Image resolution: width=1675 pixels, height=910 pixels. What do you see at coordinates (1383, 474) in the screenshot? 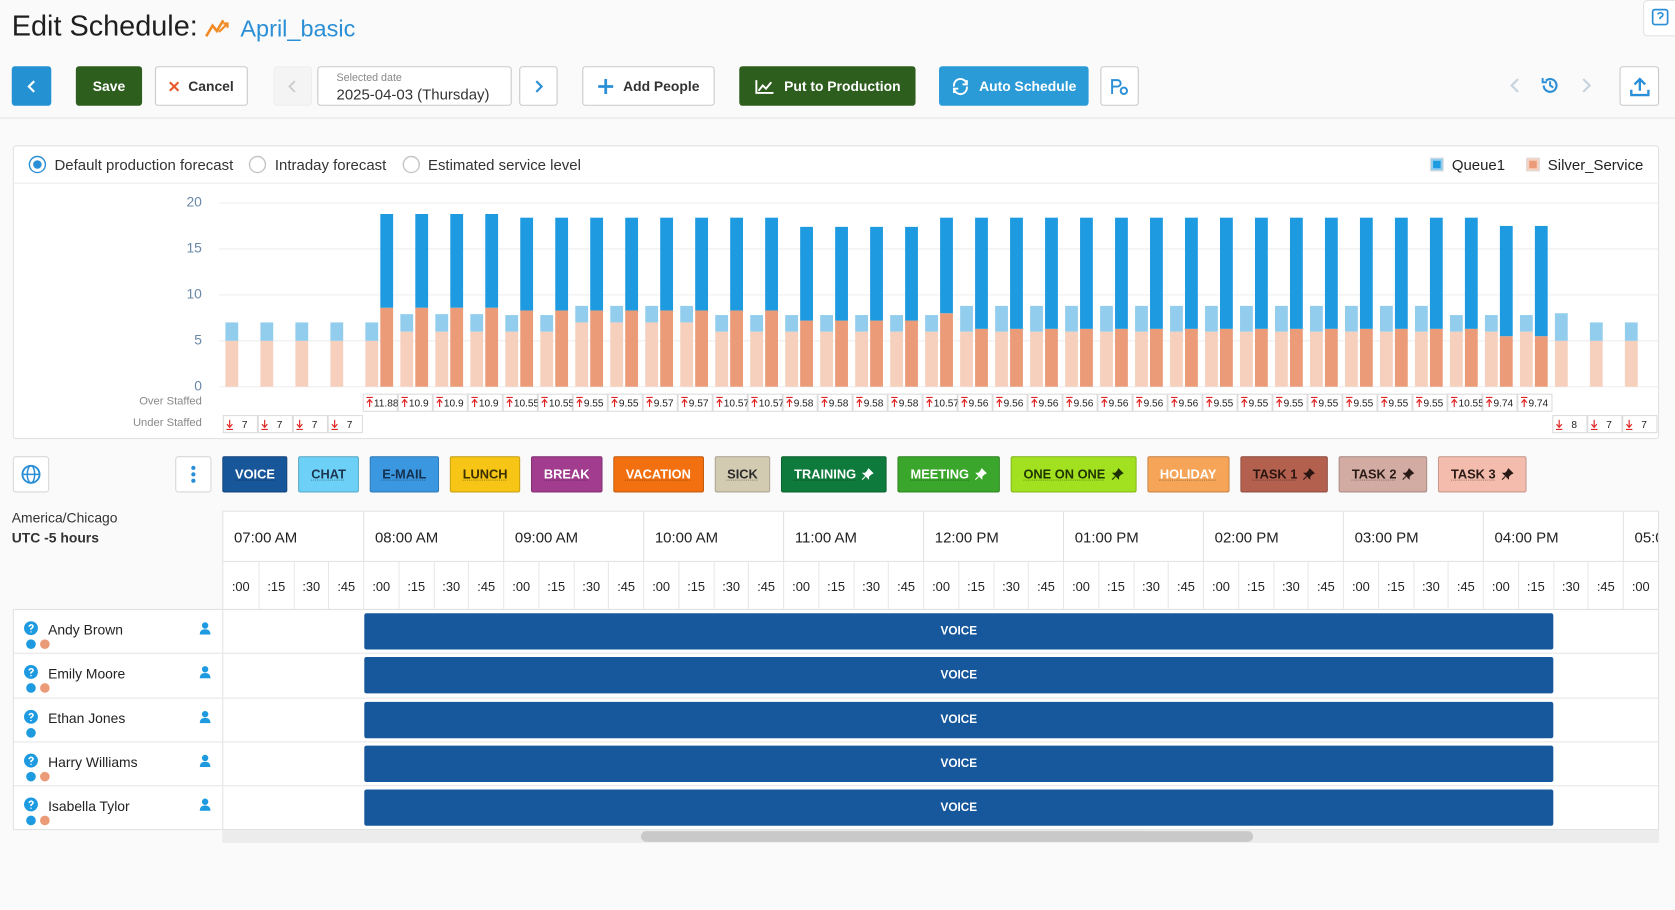
I see `activity-button: TASK 2` at bounding box center [1383, 474].